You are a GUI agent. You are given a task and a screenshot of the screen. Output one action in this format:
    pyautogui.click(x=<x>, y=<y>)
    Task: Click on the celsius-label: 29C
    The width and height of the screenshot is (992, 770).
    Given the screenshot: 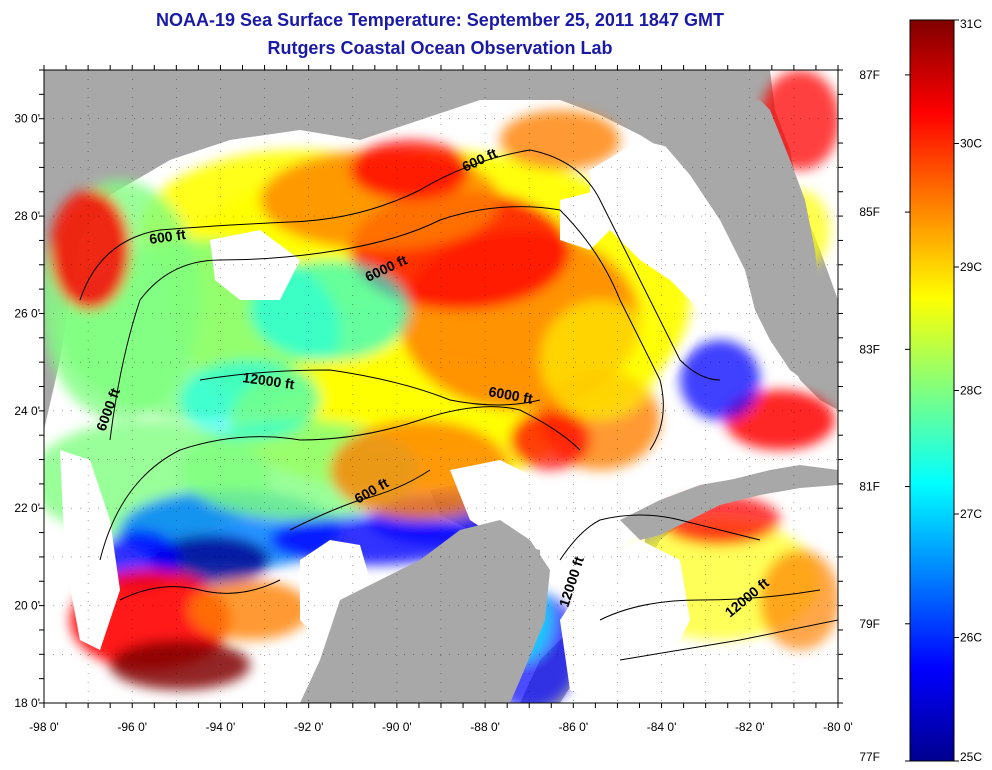 What is the action you would take?
    pyautogui.click(x=971, y=267)
    